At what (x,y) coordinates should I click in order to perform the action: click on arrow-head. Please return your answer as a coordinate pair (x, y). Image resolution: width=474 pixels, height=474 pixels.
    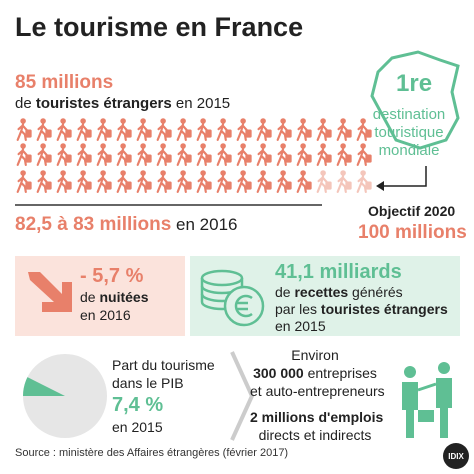
    Looking at the image, I should click on (380, 186).